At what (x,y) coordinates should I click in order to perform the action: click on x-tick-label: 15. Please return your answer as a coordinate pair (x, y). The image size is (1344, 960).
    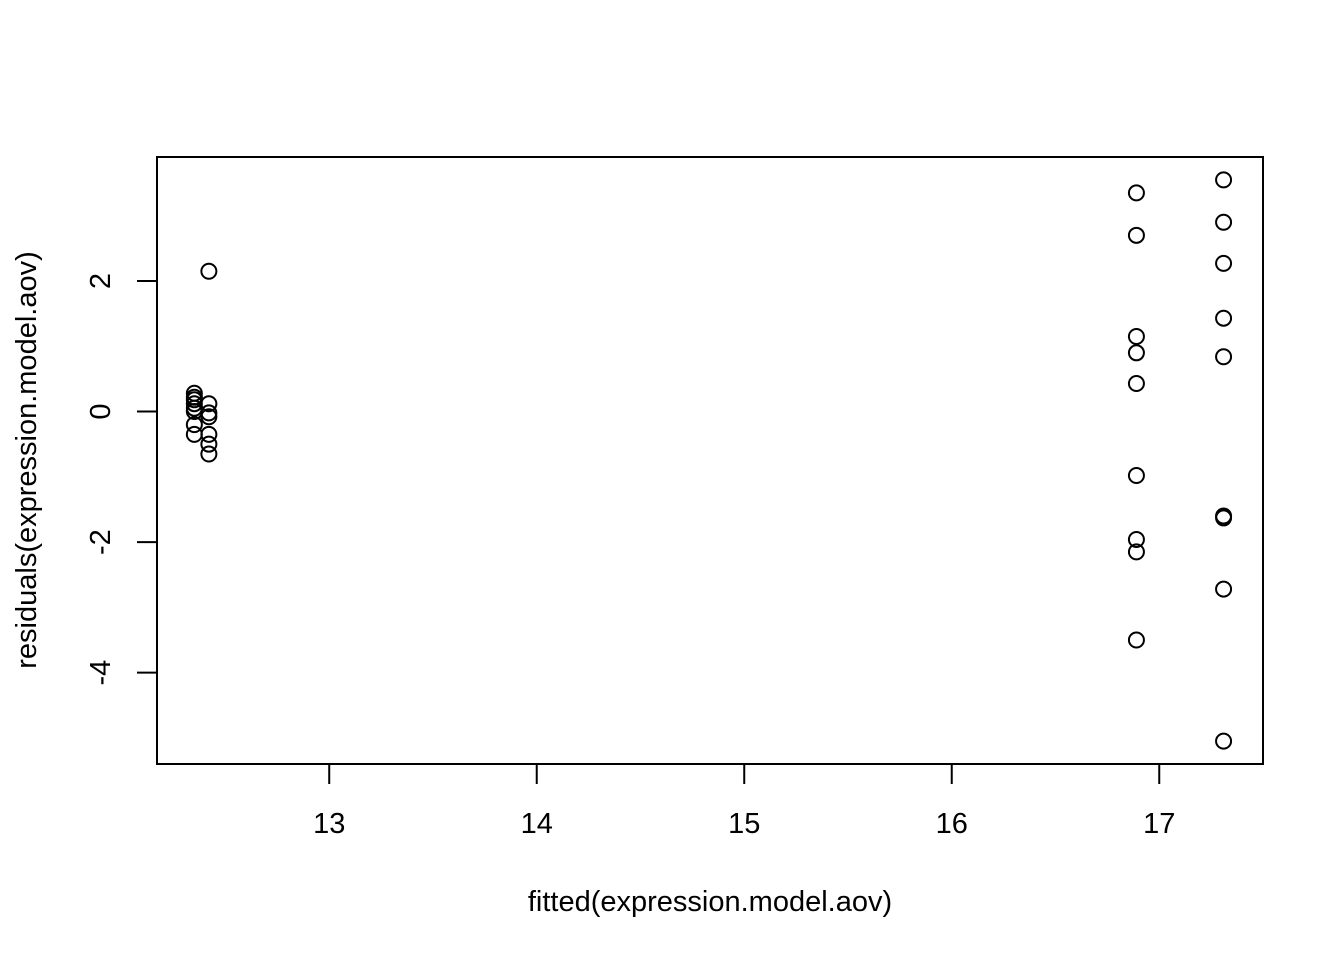
    Looking at the image, I should click on (744, 824).